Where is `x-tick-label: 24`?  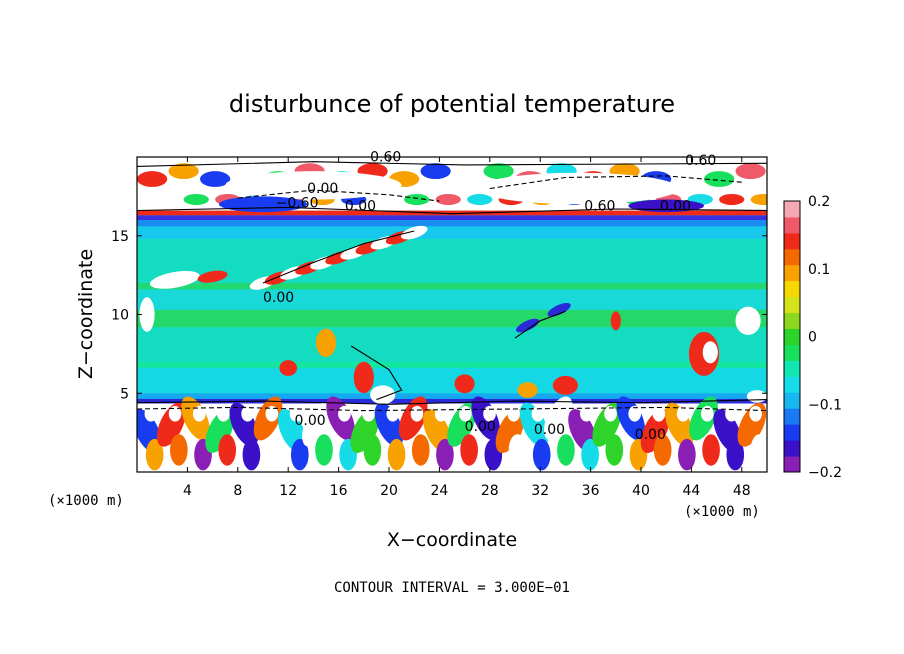
x-tick-label: 24 is located at coordinates (439, 491).